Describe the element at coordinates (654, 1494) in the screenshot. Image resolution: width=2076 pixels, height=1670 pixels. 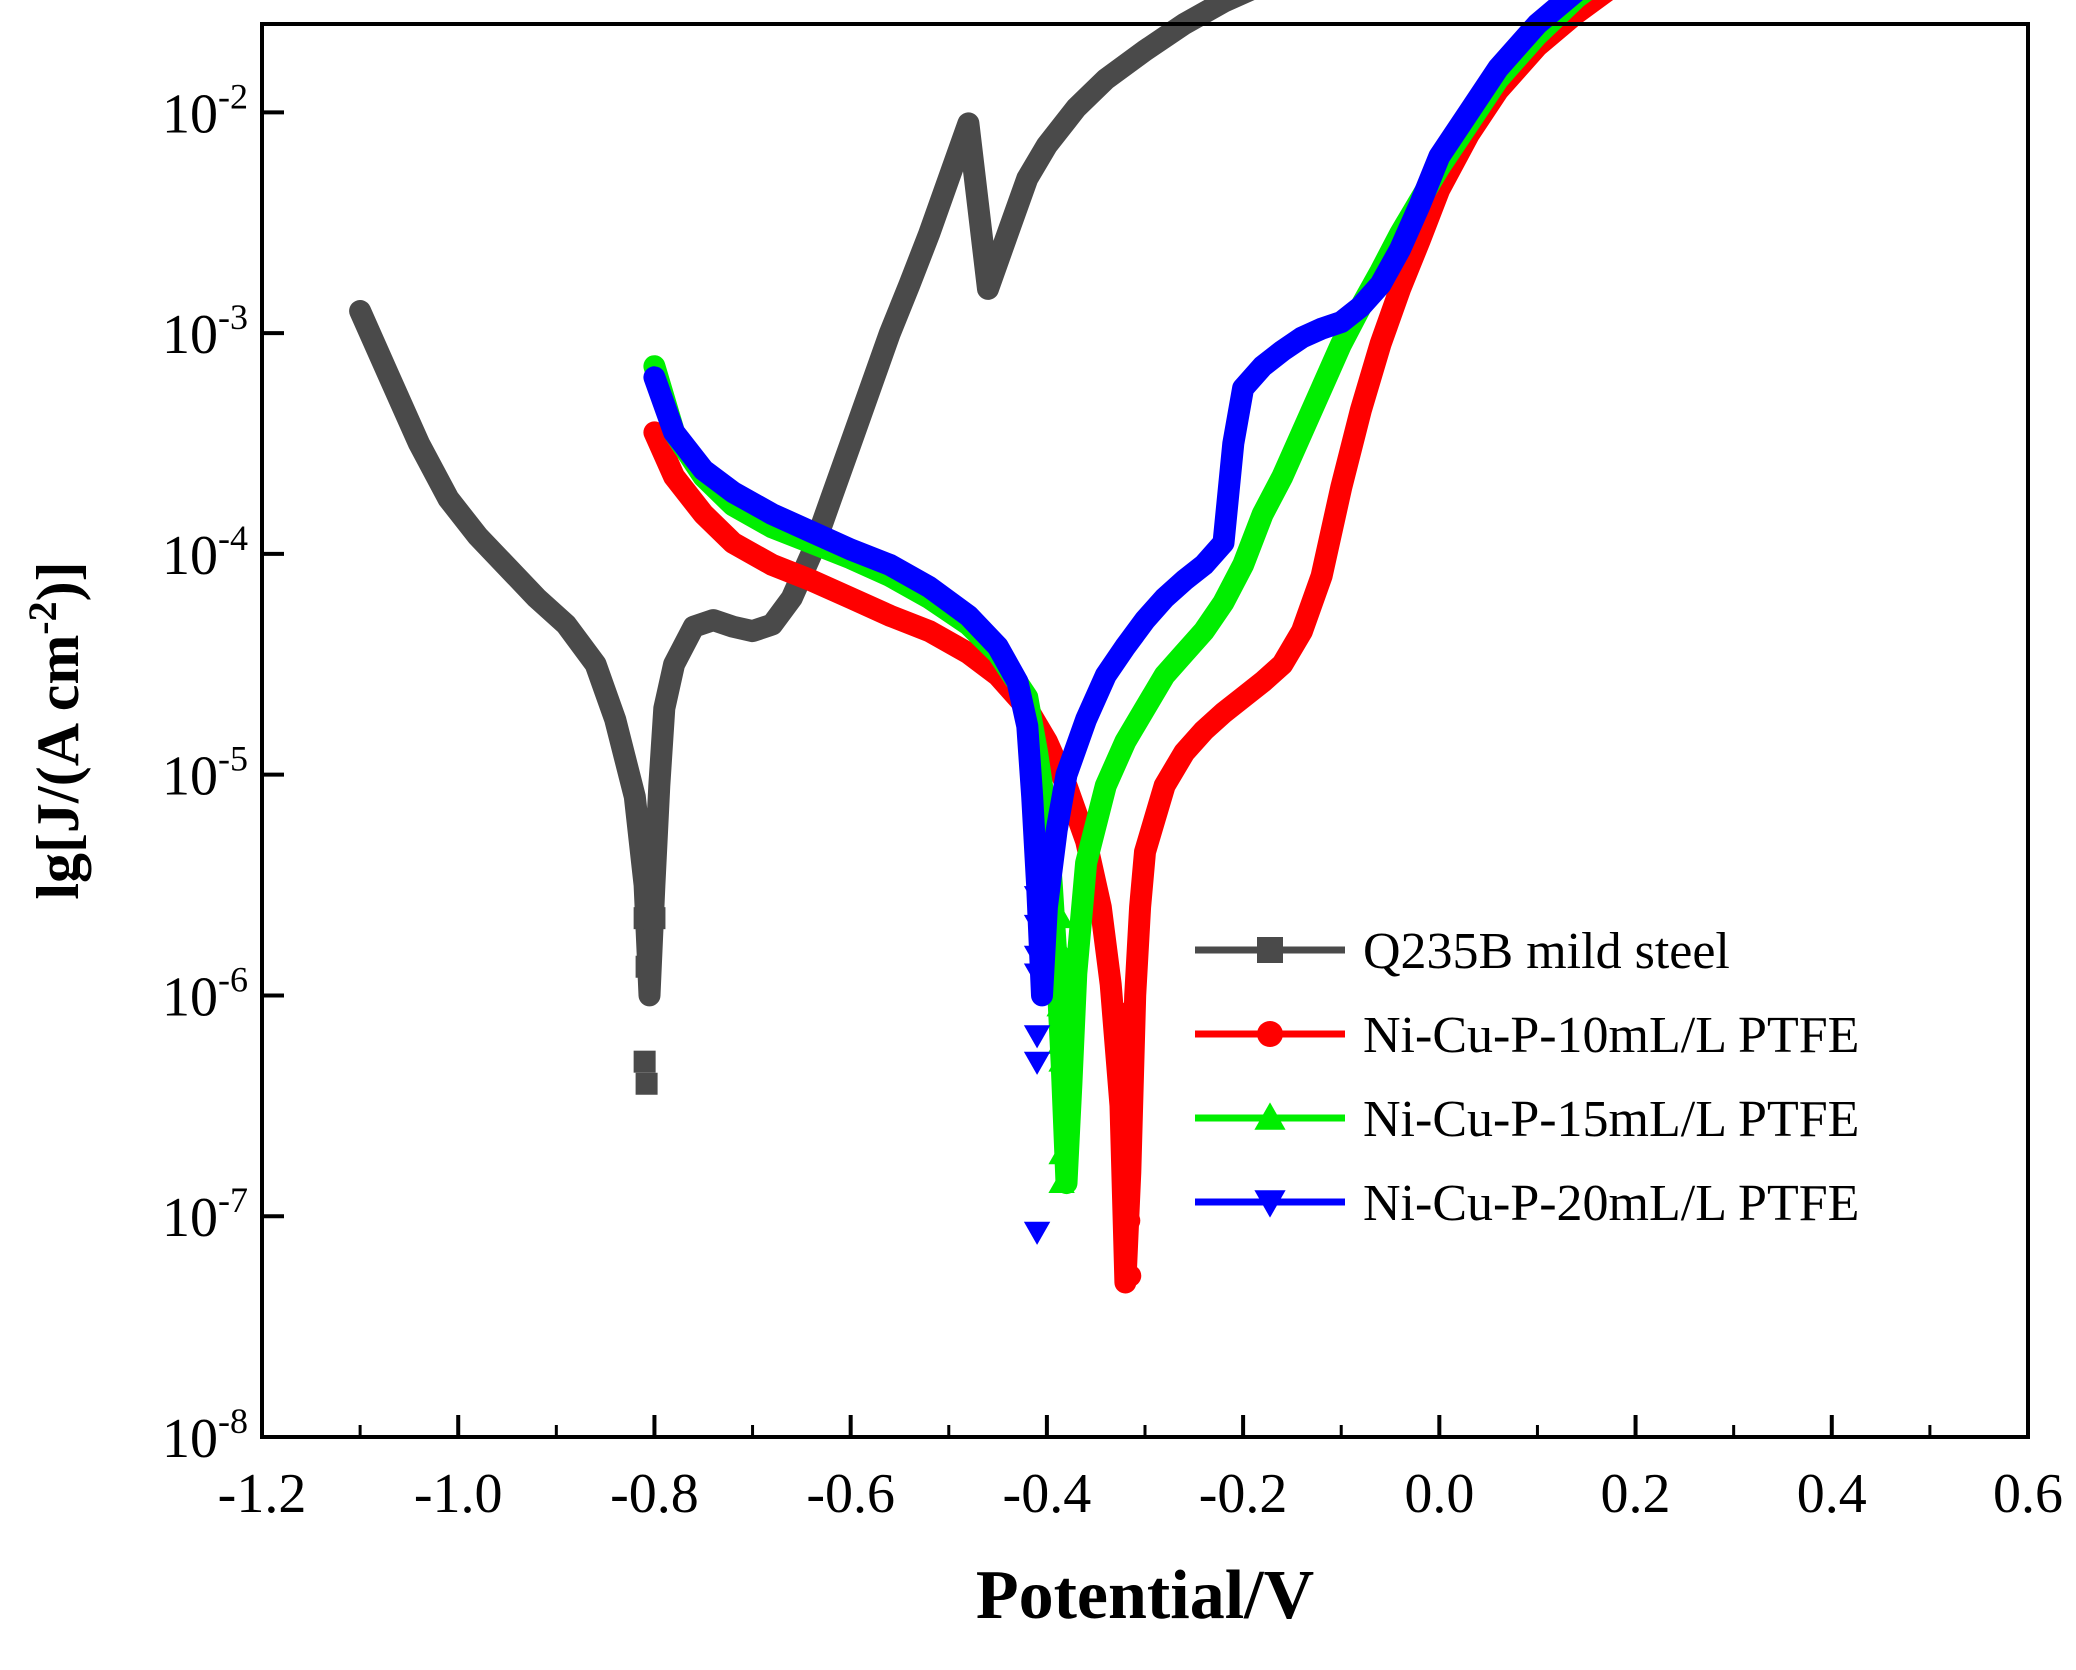
I see `x-tick-label: -0.8` at that location.